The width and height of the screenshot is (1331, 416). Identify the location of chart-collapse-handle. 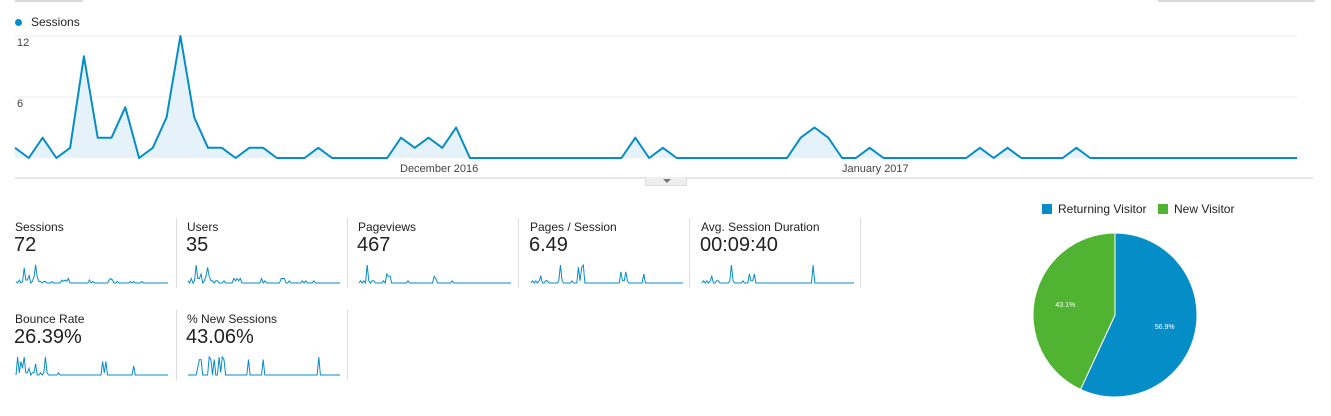
(666, 181).